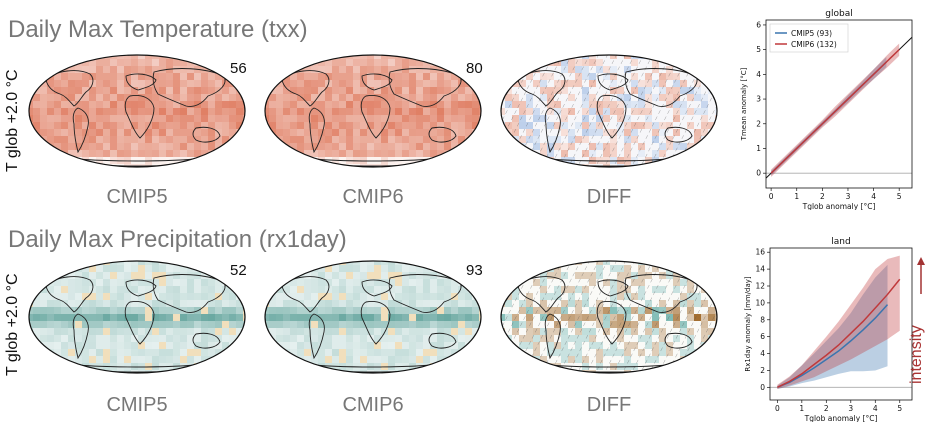 This screenshot has height=424, width=936. Describe the element at coordinates (12, 324) in the screenshot. I see `row2-side-label: T glob +2.0 °C` at that location.